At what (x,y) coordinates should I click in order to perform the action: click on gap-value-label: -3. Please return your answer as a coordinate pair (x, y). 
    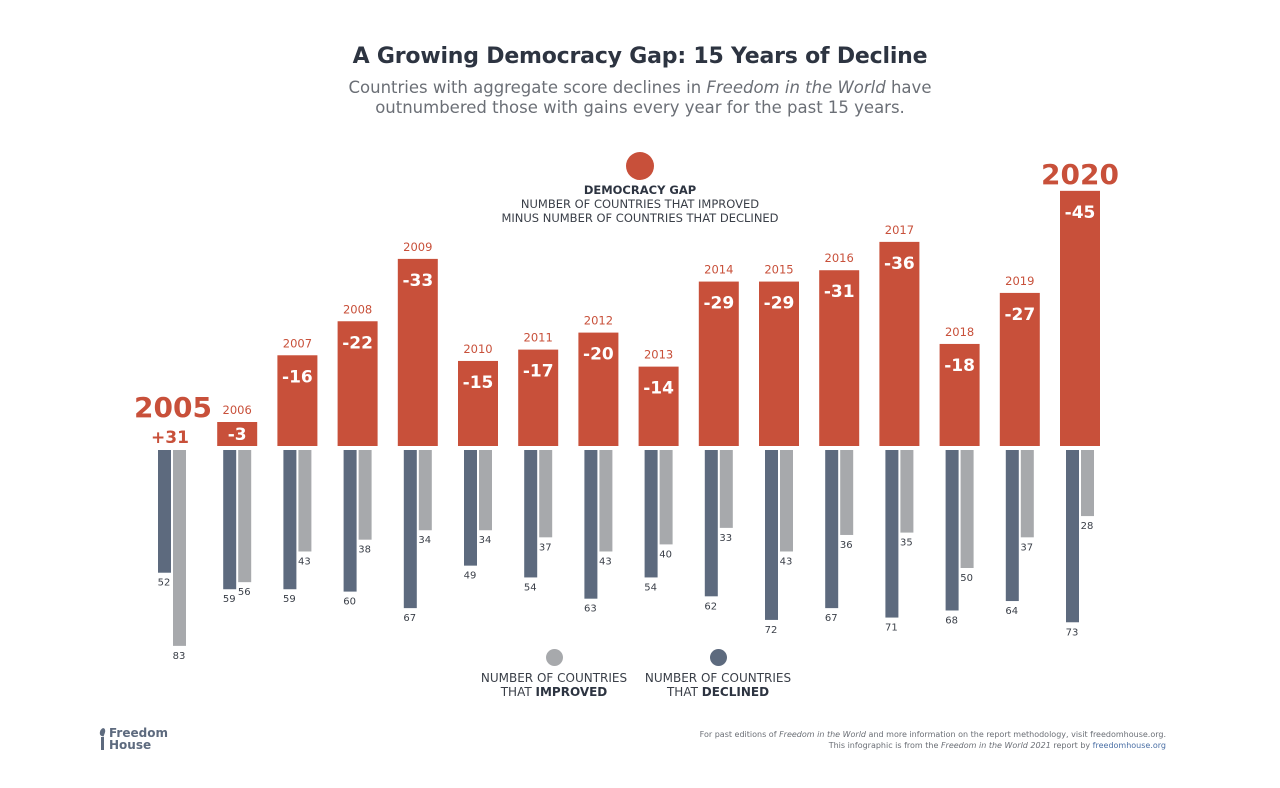
    Looking at the image, I should click on (237, 435).